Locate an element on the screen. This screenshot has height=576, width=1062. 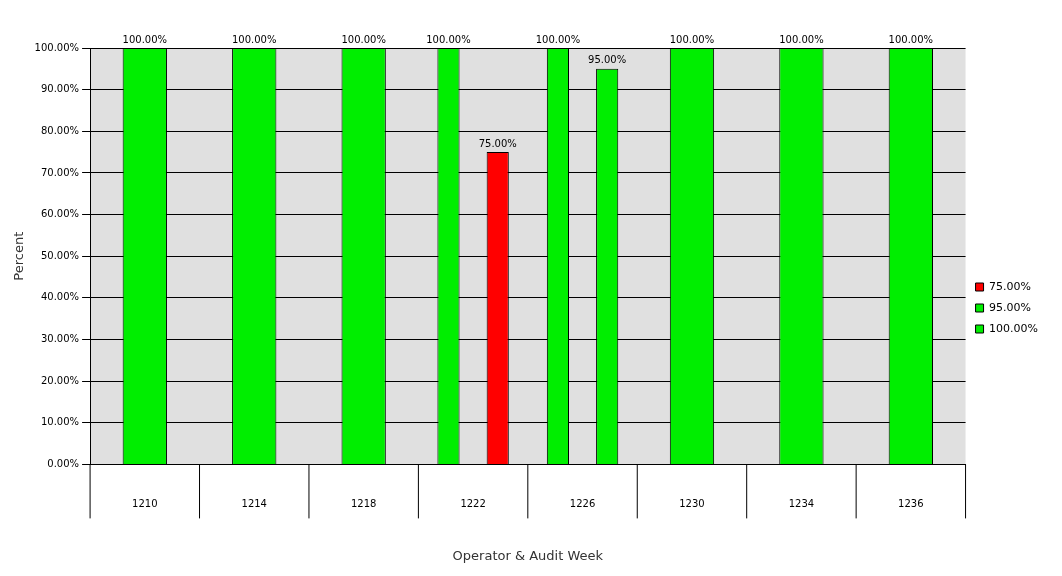
x-axis-title: Operator & Audit Week is located at coordinates (528, 555).